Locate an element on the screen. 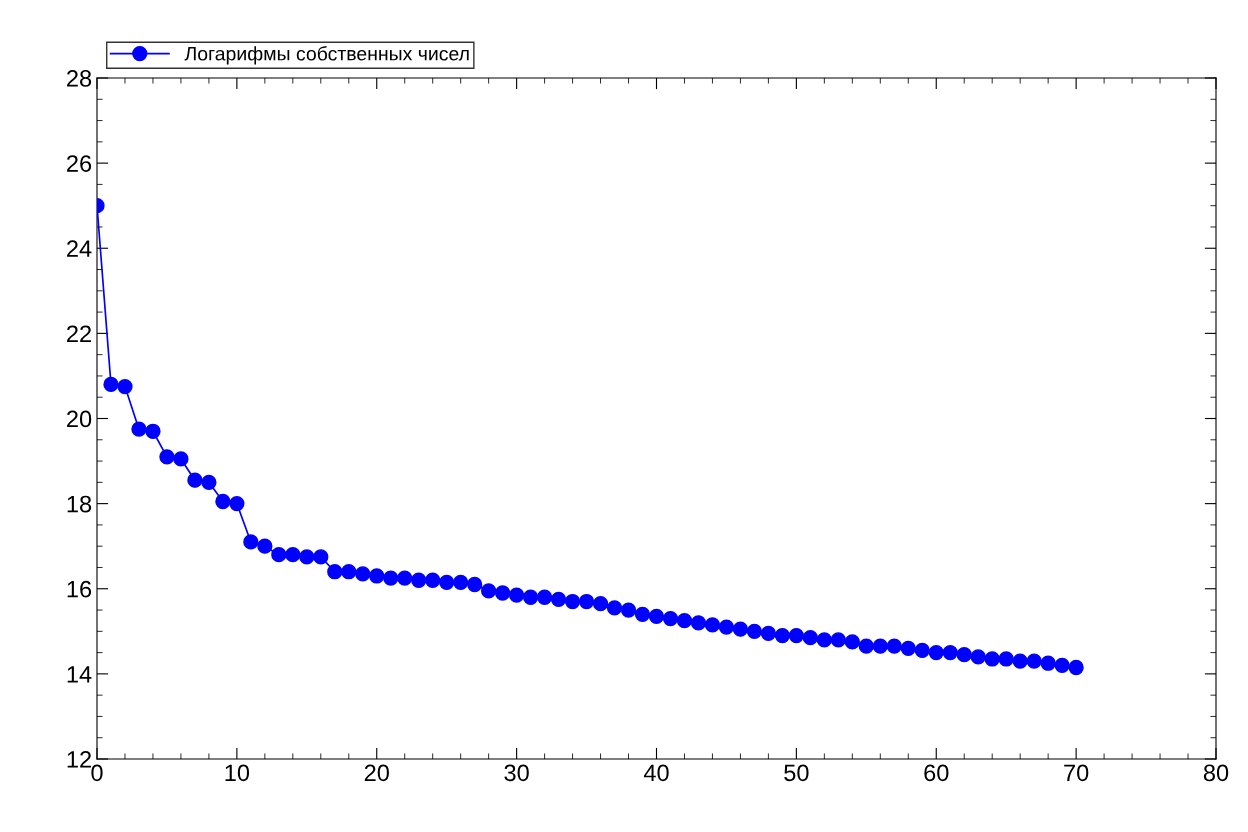 The height and width of the screenshot is (832, 1248). x-tick-label: 10 is located at coordinates (237, 773).